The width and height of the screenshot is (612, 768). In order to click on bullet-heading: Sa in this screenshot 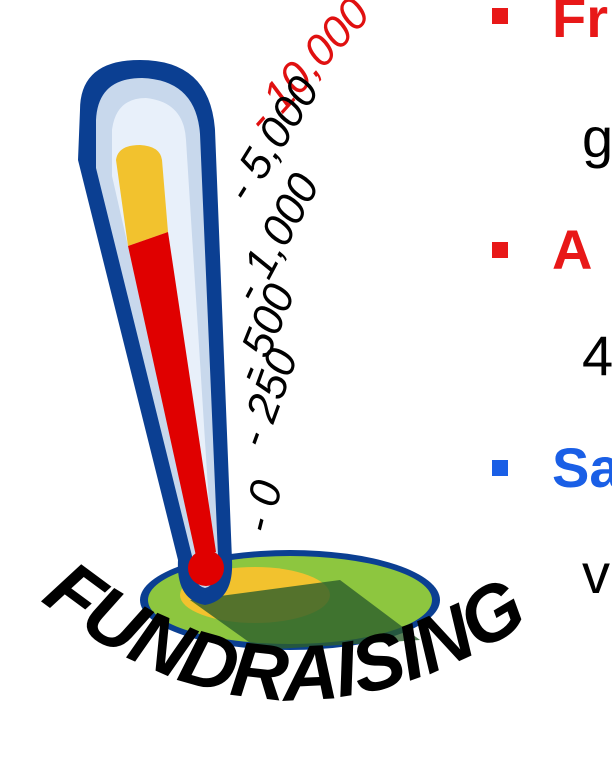, I will do `click(582, 467)`.